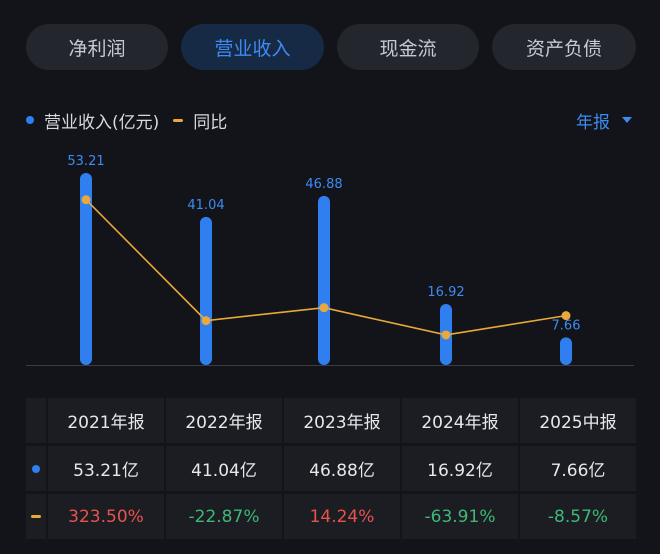  Describe the element at coordinates (102, 122) in the screenshot. I see `revenue-legend-label: 营业收入(亿元)` at that location.